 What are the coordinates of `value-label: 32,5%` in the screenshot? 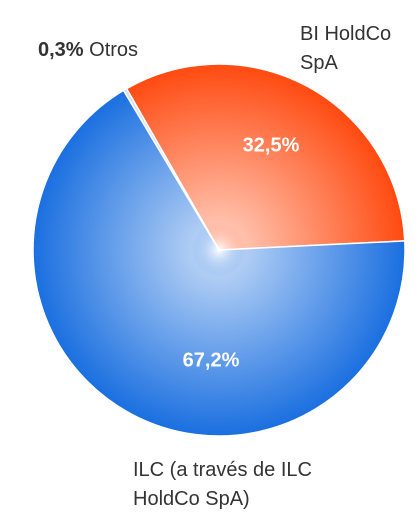 It's located at (271, 145).